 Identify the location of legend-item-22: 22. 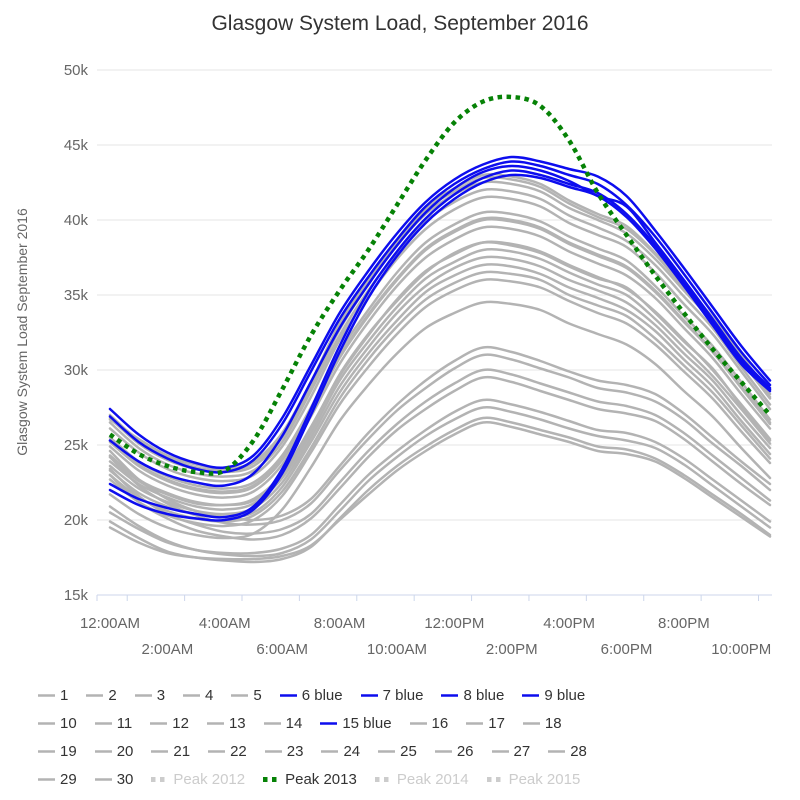
(227, 751).